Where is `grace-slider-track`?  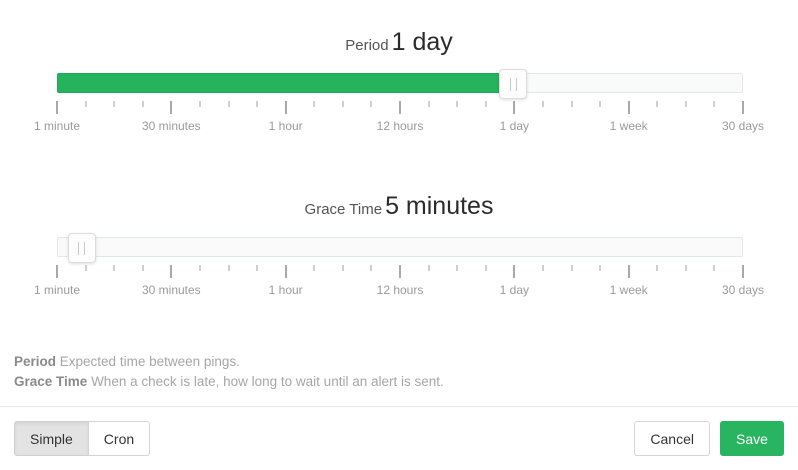 grace-slider-track is located at coordinates (400, 247).